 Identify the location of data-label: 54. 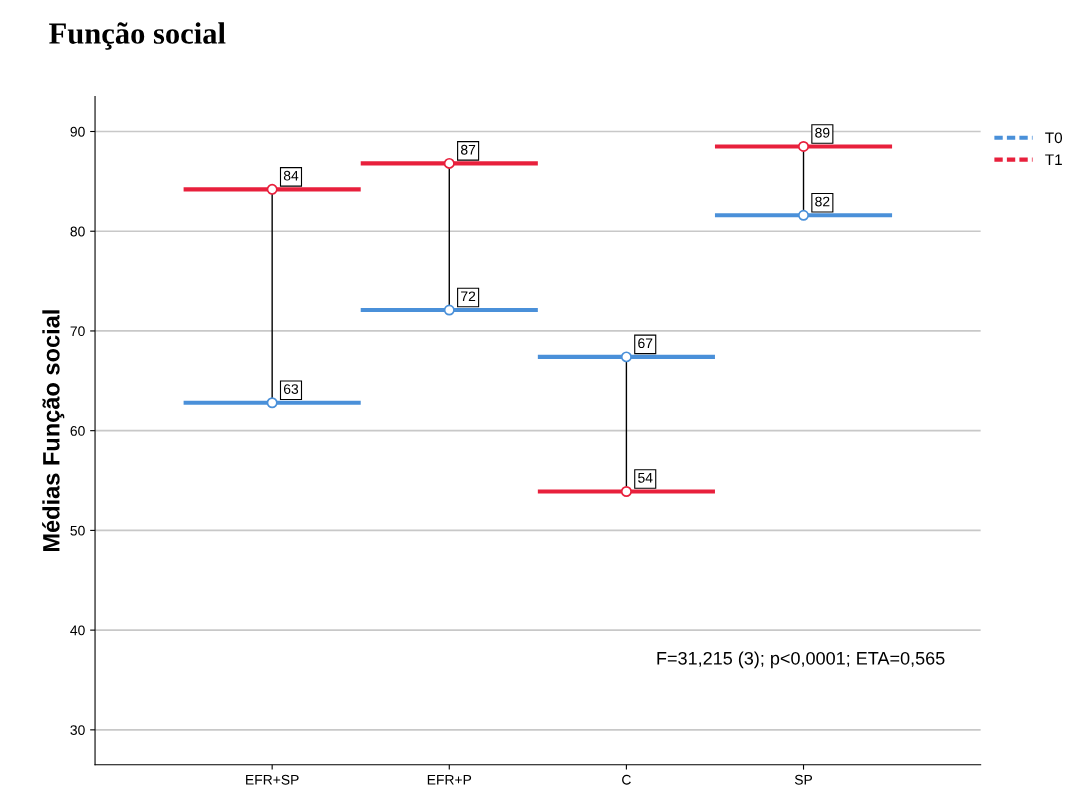
(645, 478).